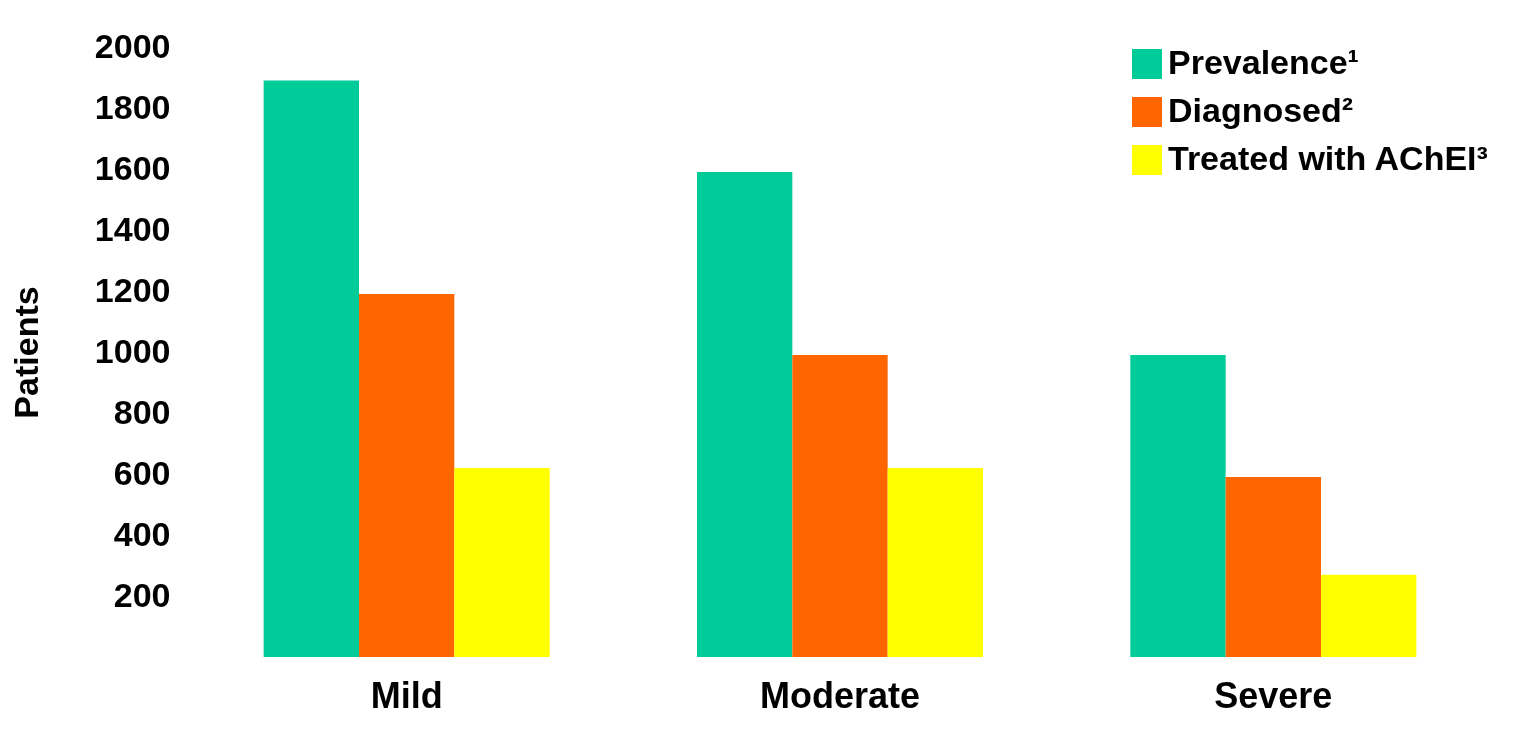  I want to click on legend-label: Diagnosed², so click(1261, 110).